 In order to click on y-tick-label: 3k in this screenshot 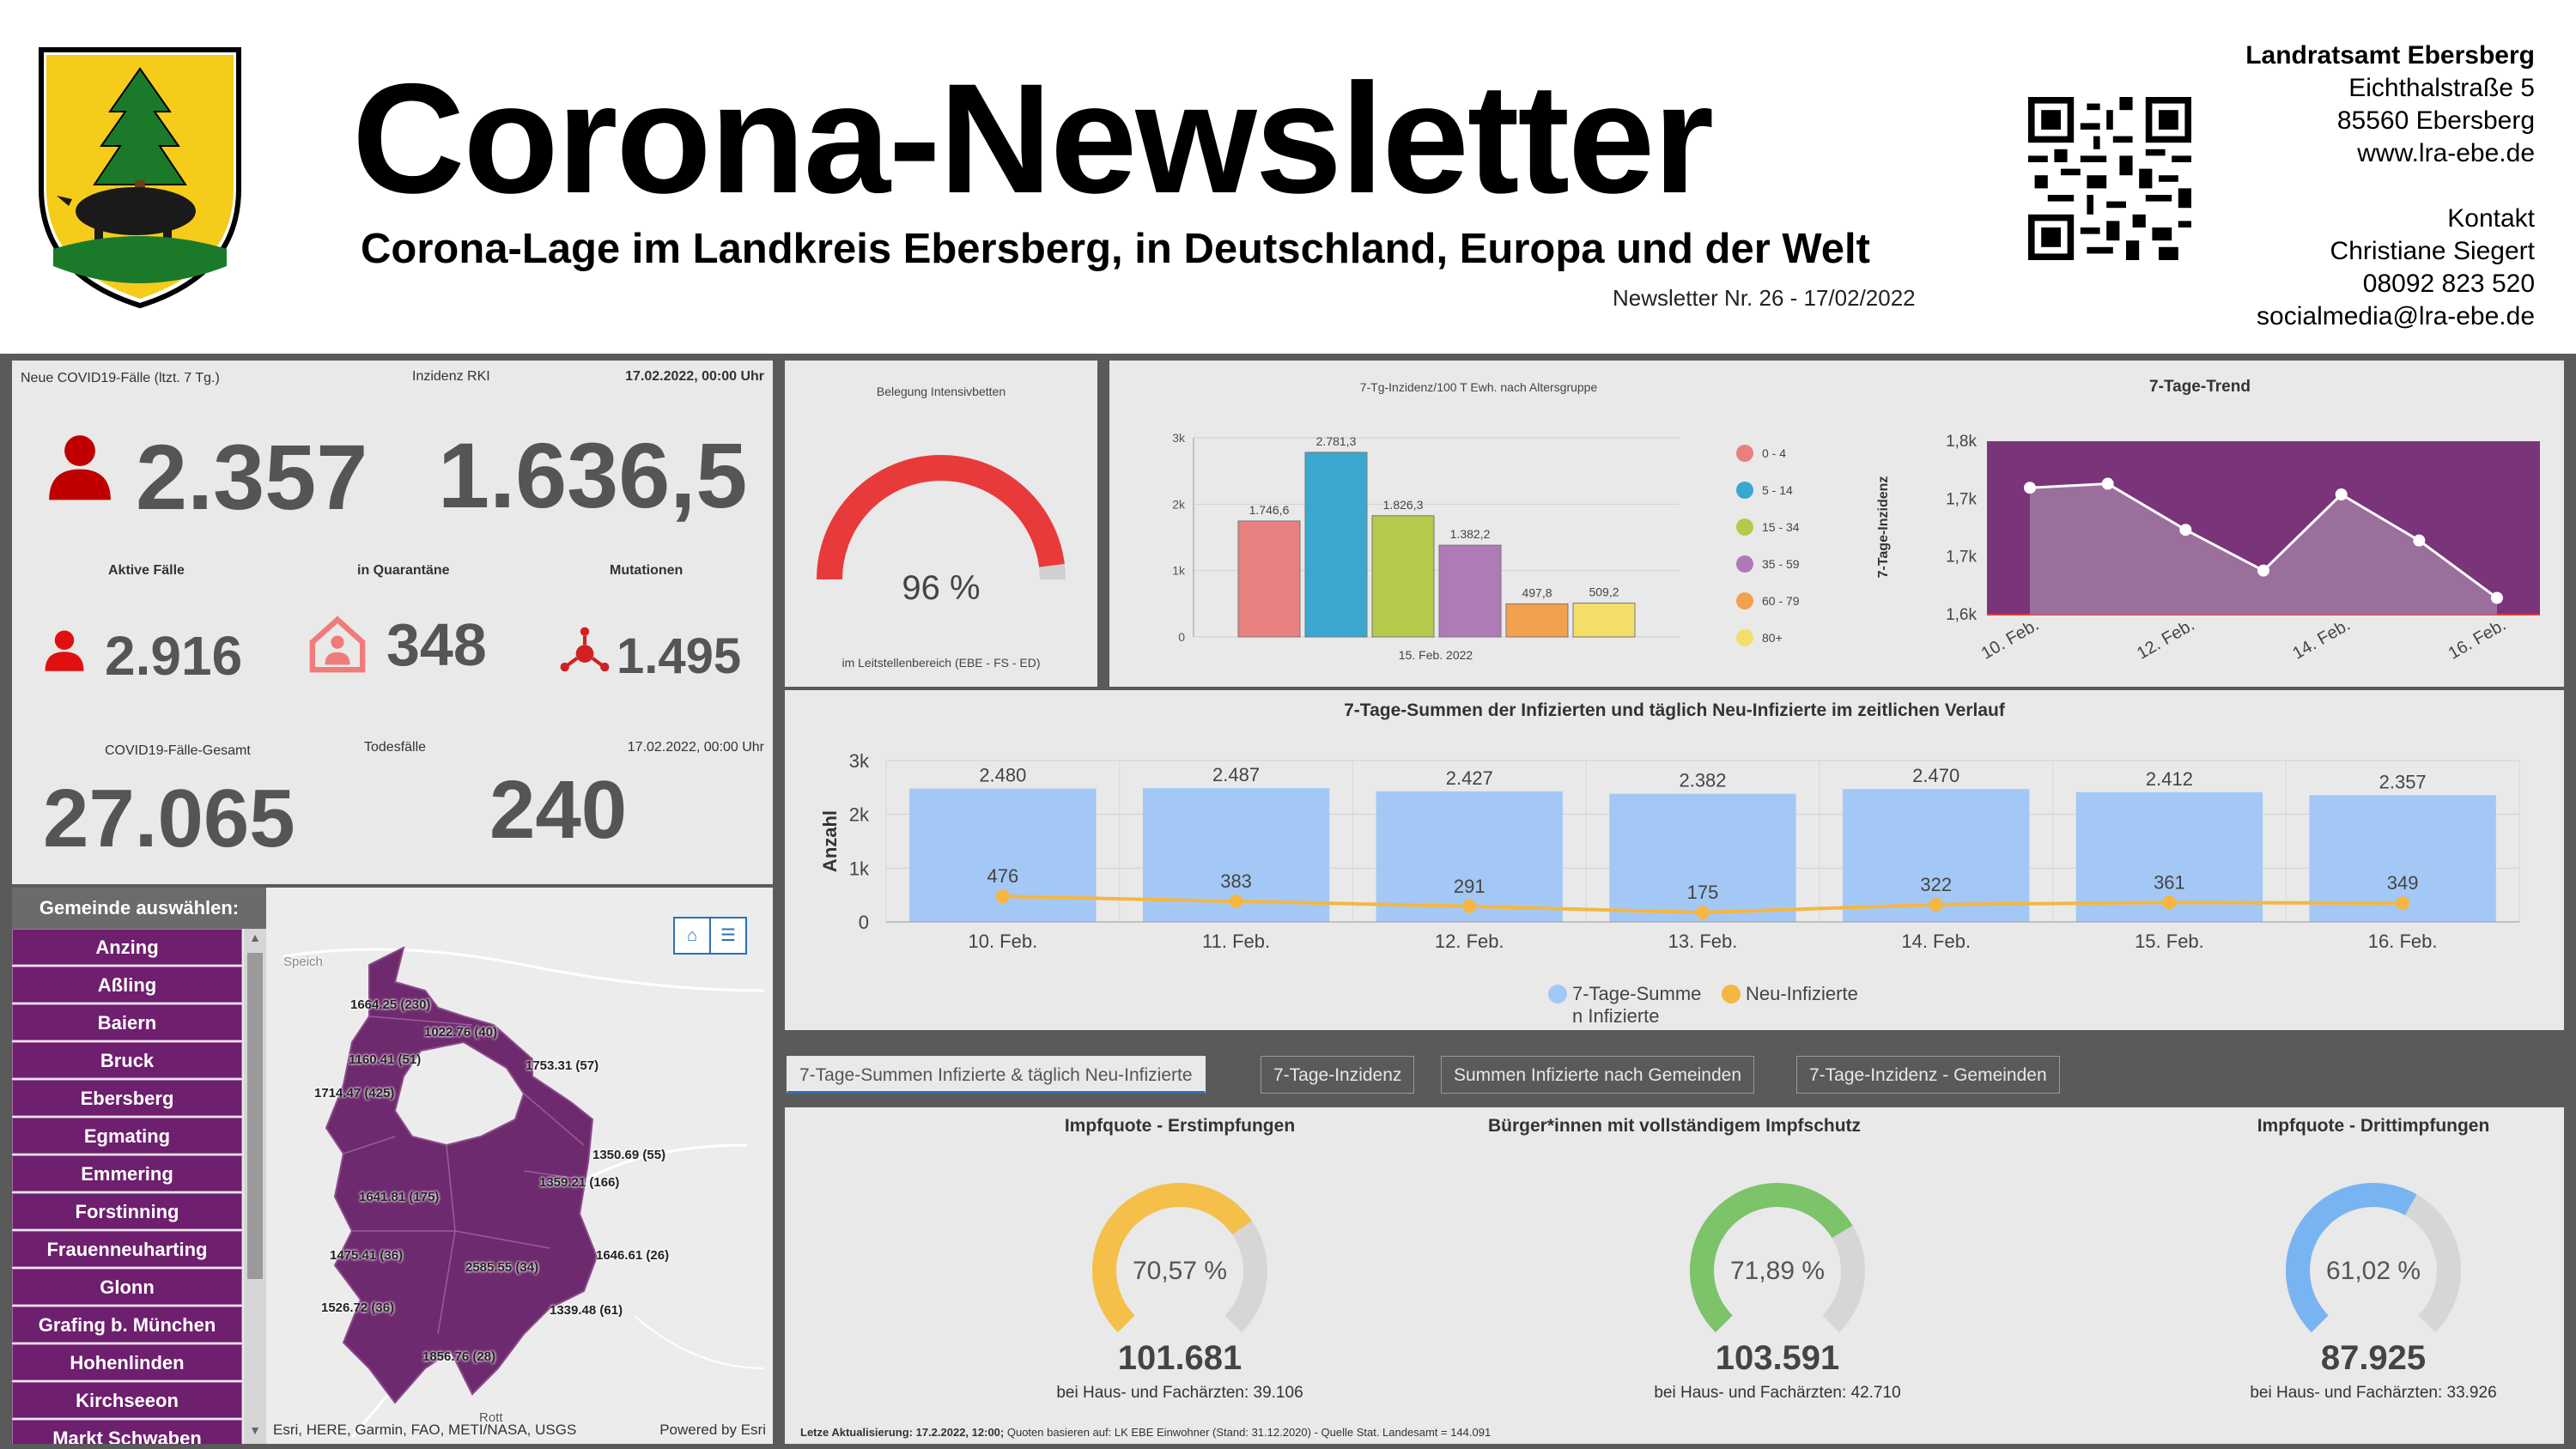, I will do `click(859, 761)`.